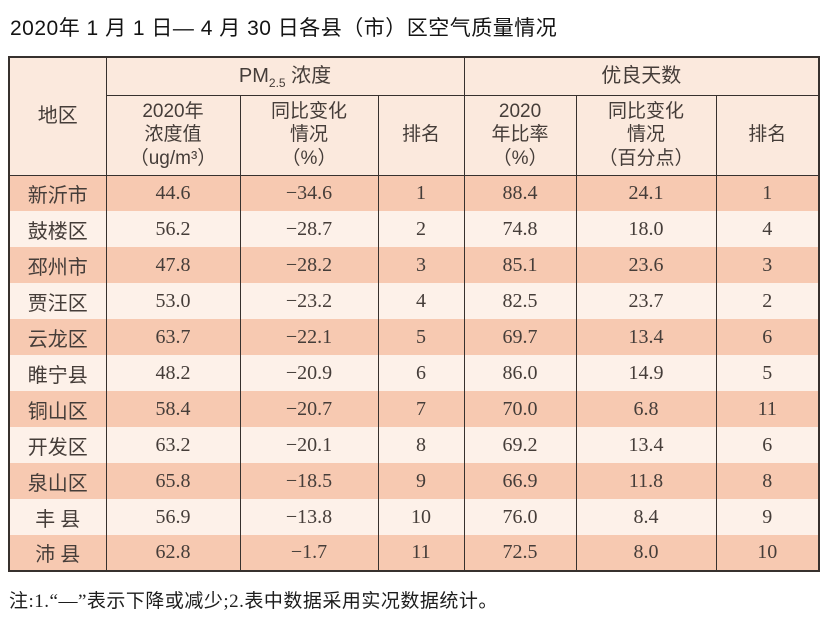 This screenshot has width=825, height=620. What do you see at coordinates (520, 265) in the screenshot?
I see `good-rate-cell: 85.1` at bounding box center [520, 265].